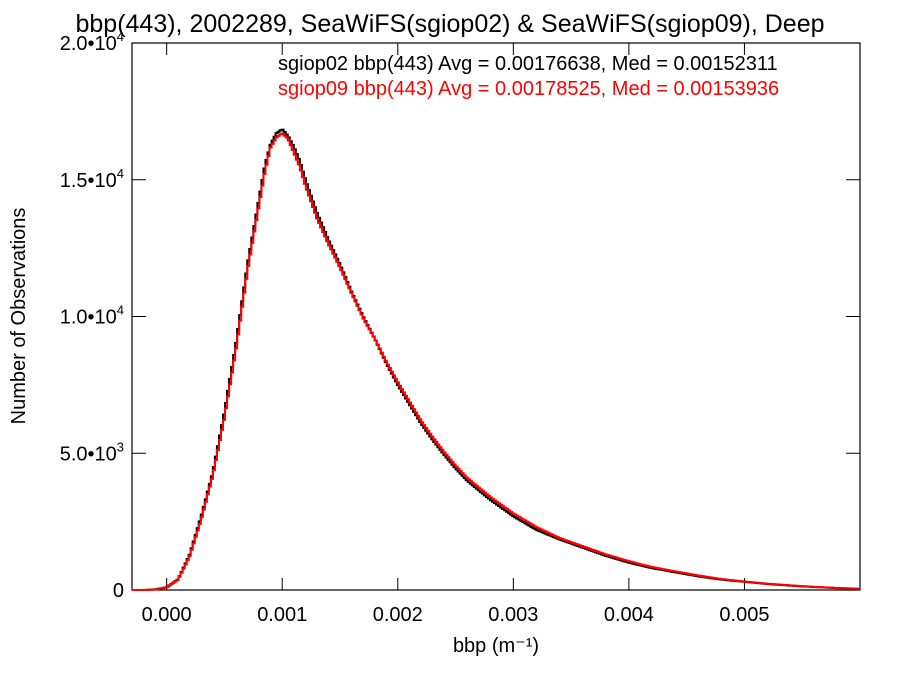 The height and width of the screenshot is (675, 900). Describe the element at coordinates (398, 615) in the screenshot. I see `x-tick-label: 0.002` at that location.